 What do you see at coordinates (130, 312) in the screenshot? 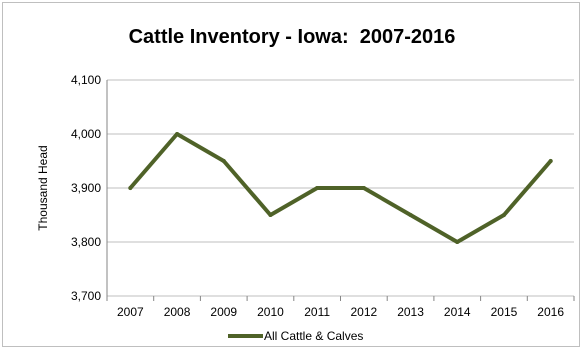
I see `x-tick-label: 2007` at bounding box center [130, 312].